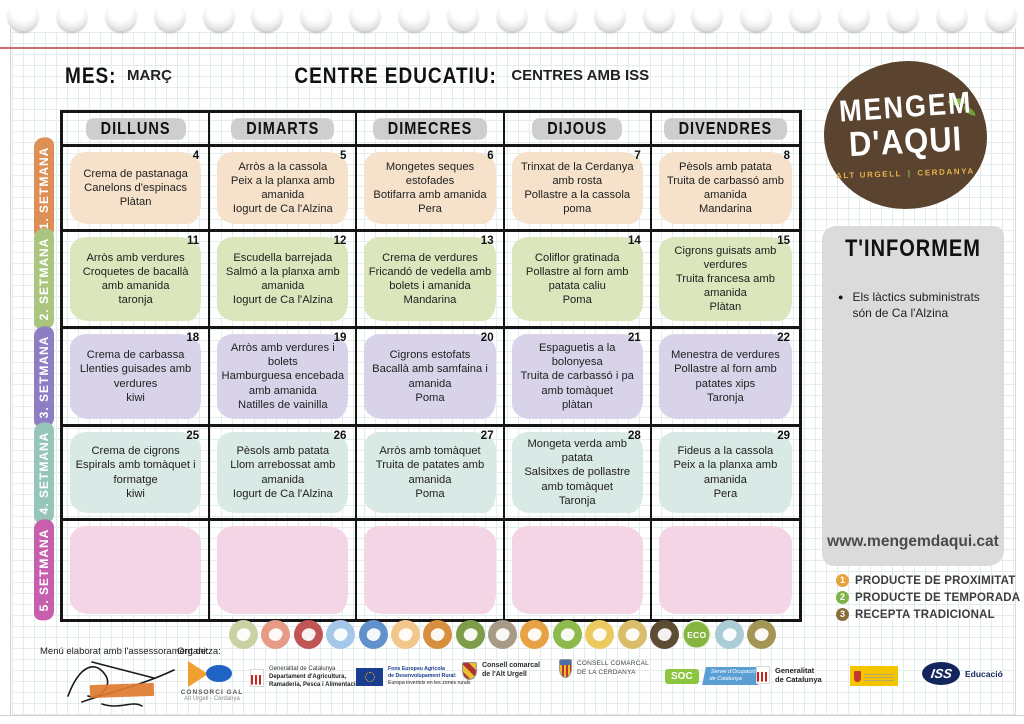 The height and width of the screenshot is (724, 1024). What do you see at coordinates (577, 404) in the screenshot?
I see `menu-item: plàtan` at bounding box center [577, 404].